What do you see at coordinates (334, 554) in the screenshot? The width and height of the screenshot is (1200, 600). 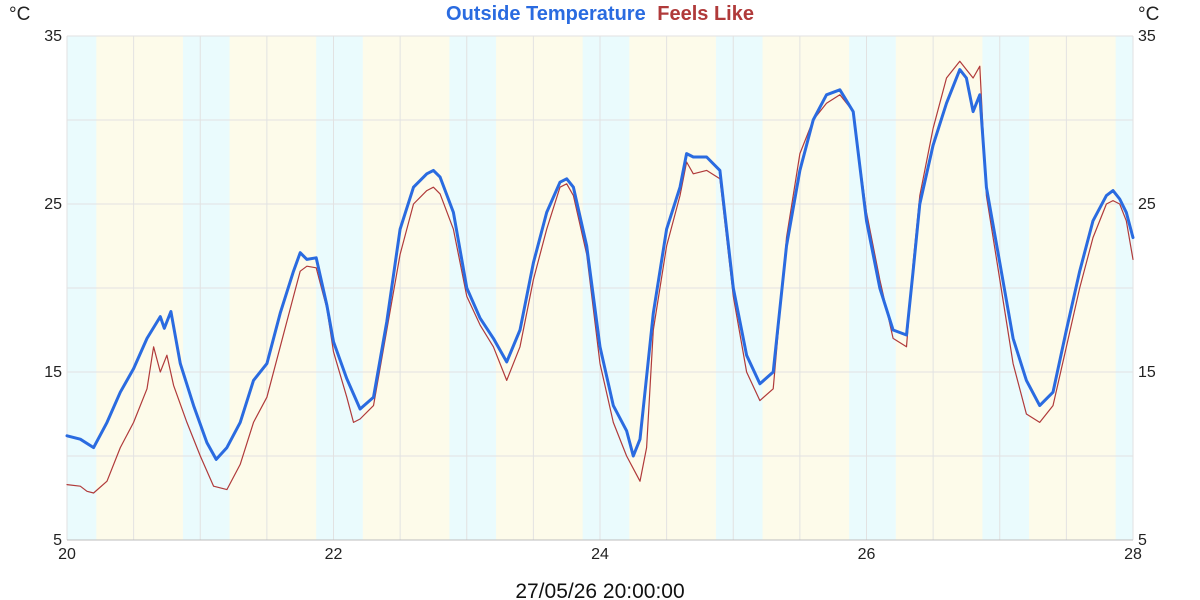 I see `x-tick-label: 22` at bounding box center [334, 554].